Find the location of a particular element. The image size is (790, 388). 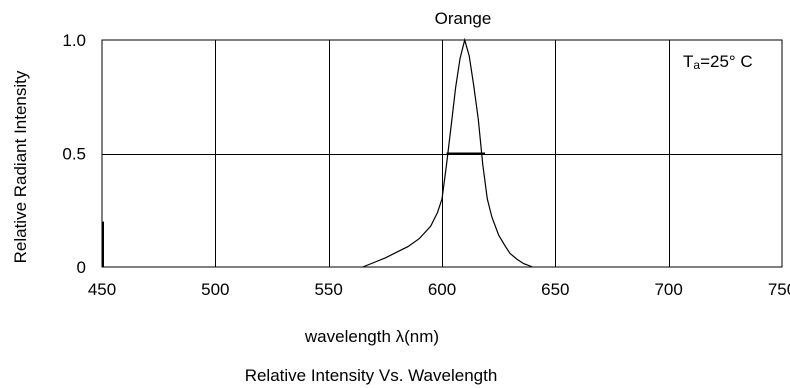

x-tick-label: 550 is located at coordinates (328, 289).